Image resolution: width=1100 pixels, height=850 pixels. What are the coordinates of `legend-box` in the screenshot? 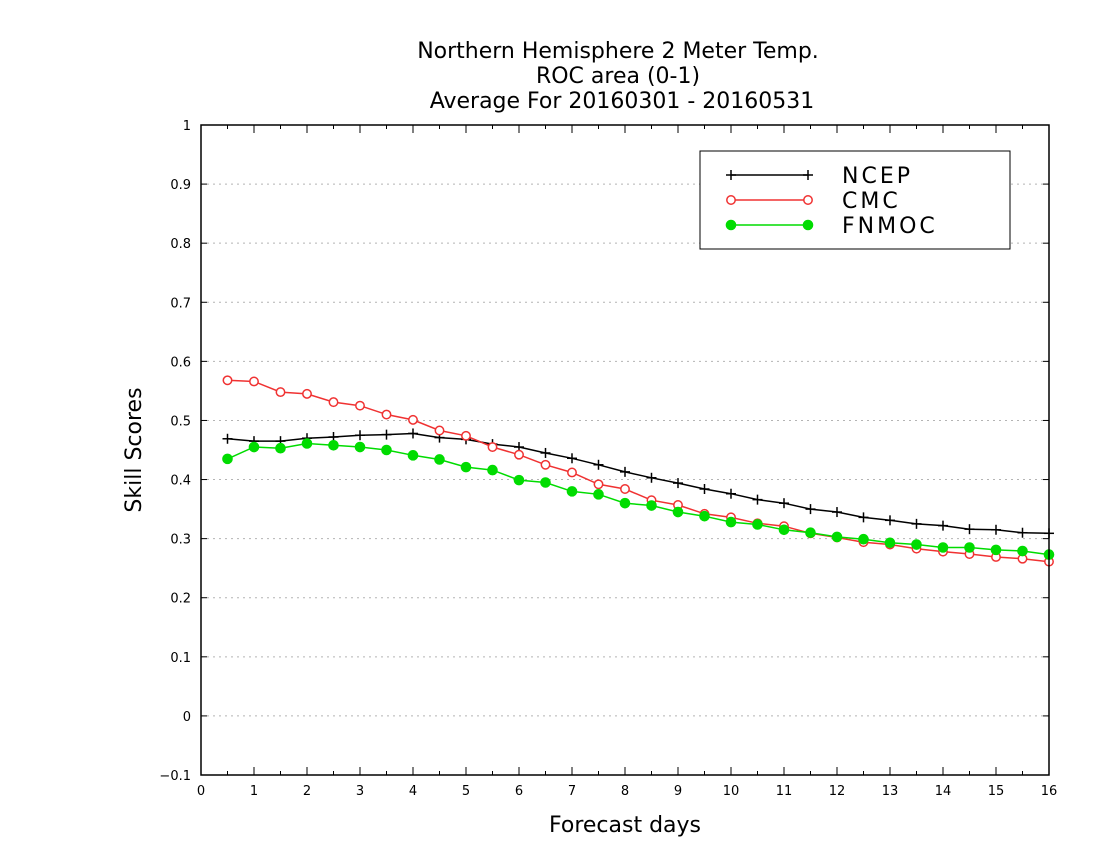 It's located at (855, 200).